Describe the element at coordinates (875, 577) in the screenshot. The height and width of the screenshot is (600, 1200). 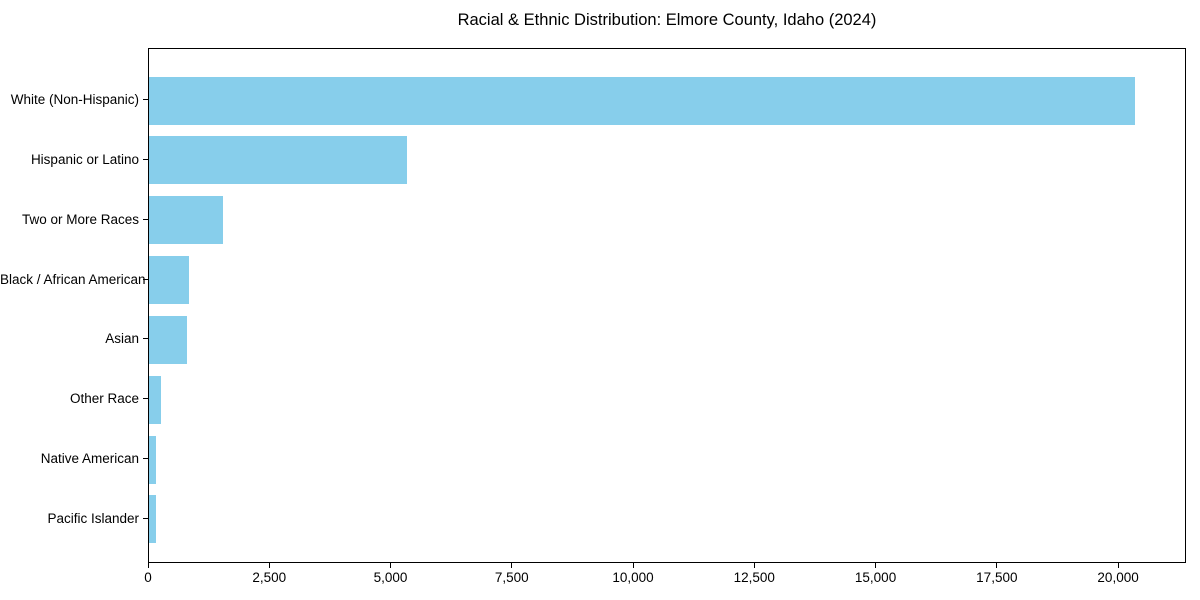
I see `x-tick-label: 15,000` at that location.